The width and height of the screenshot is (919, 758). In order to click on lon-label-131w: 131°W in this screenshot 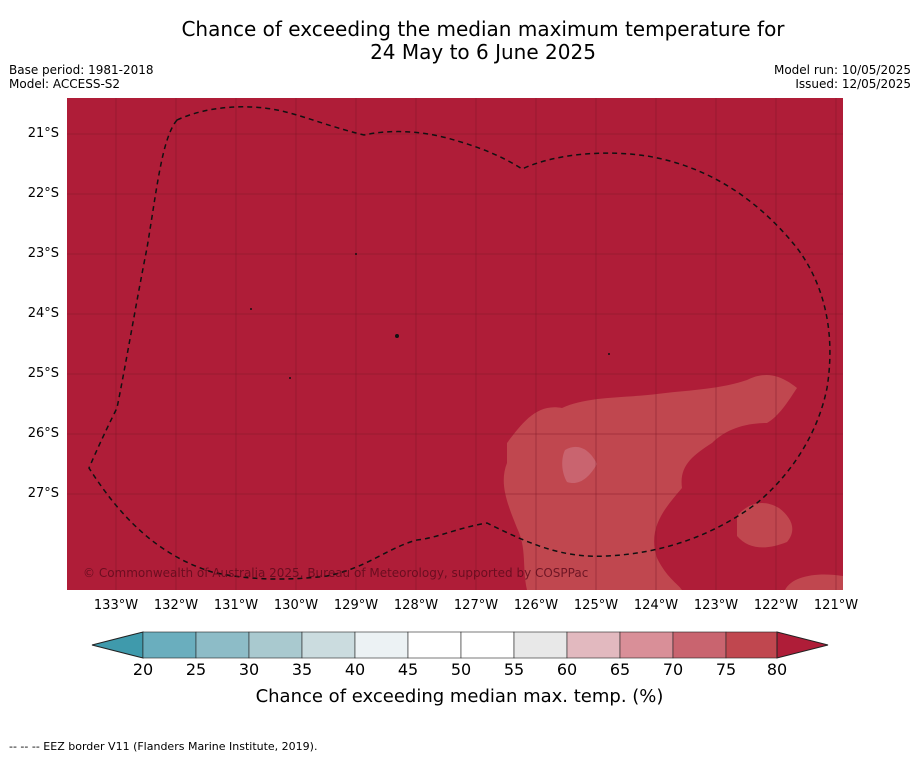, I will do `click(236, 605)`.